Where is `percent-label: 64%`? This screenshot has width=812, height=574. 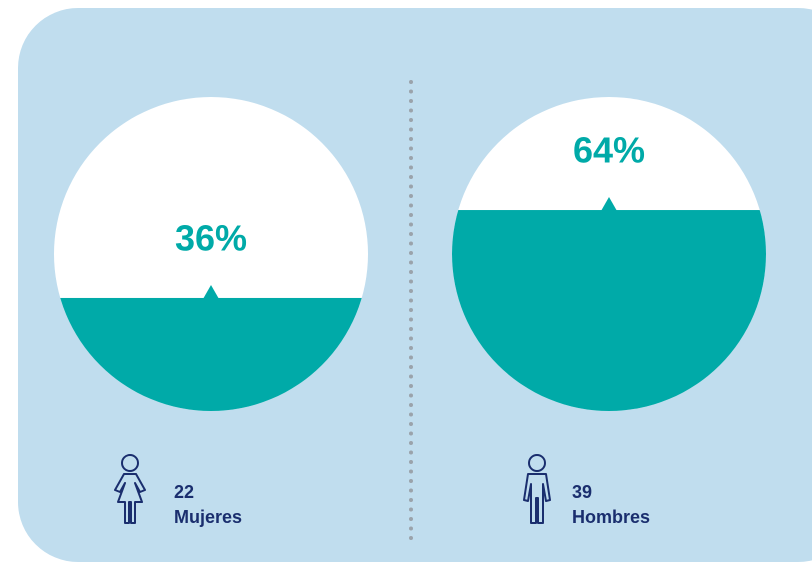 percent-label: 64% is located at coordinates (609, 150).